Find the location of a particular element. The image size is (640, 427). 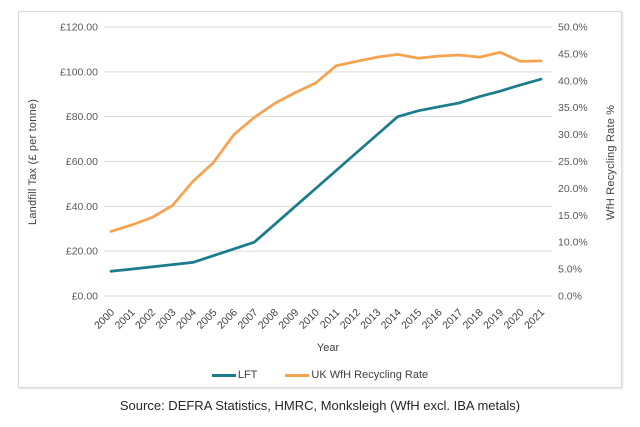

x-axis-tick-label: 2018 is located at coordinates (473, 319).